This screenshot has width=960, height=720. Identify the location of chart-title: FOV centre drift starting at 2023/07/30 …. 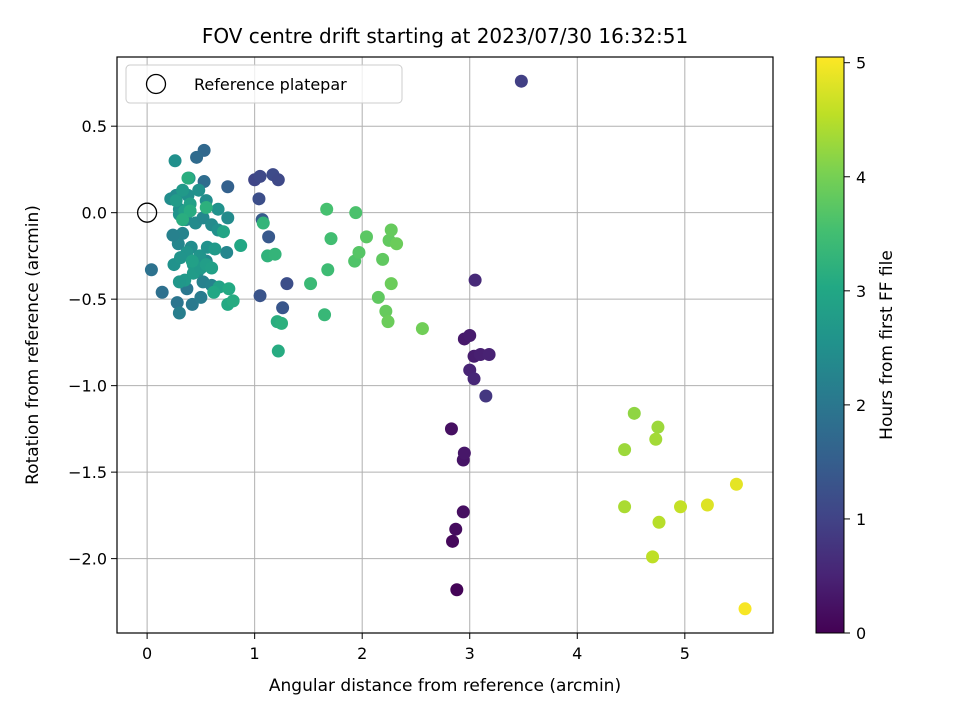
(445, 36).